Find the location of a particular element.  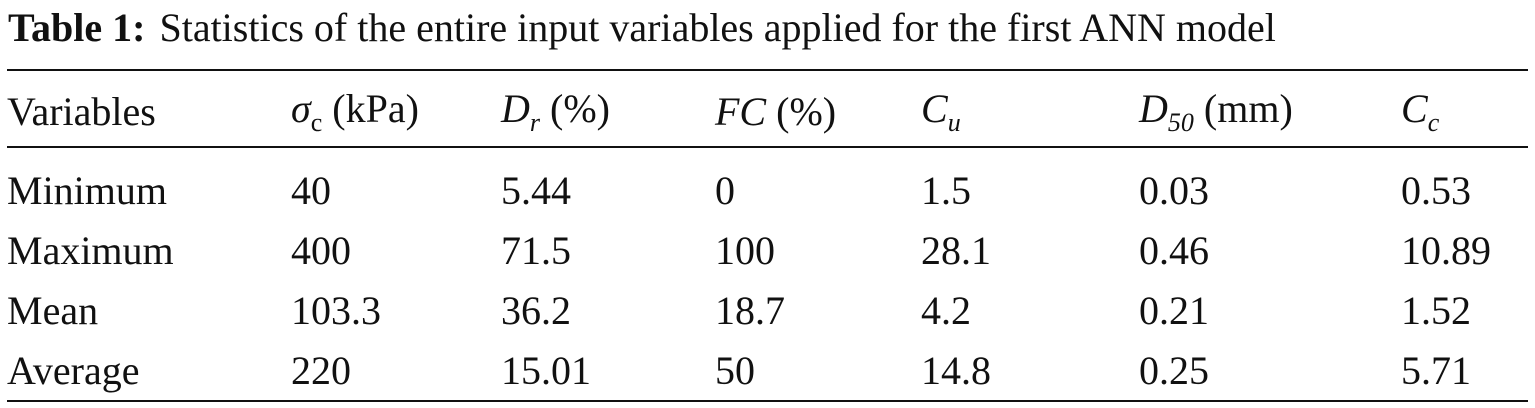

table-cell: 18.7 is located at coordinates (750, 310).